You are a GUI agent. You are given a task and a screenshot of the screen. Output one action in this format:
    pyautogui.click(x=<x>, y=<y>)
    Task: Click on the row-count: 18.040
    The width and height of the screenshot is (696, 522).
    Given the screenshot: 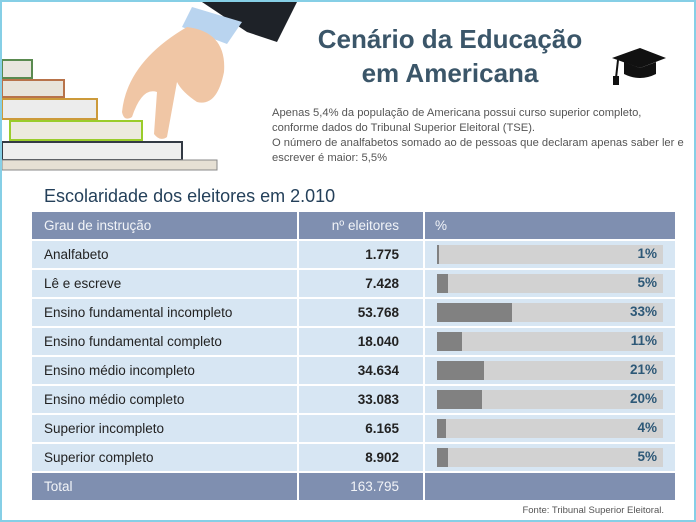 What is the action you would take?
    pyautogui.click(x=361, y=341)
    